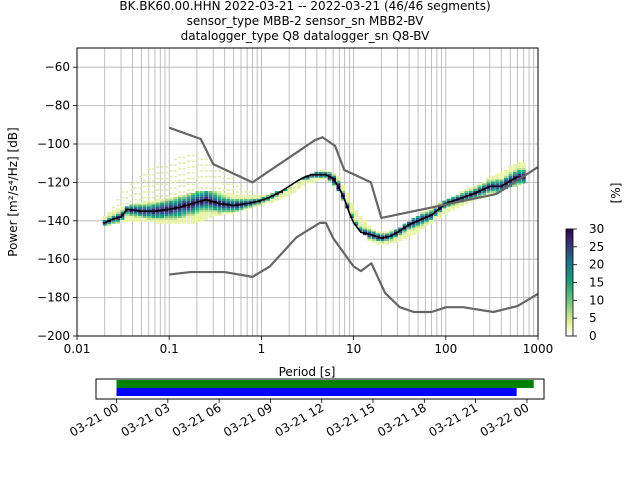 This screenshot has height=480, width=640. I want to click on coverage-tick-label: 03-21 18, so click(402, 419).